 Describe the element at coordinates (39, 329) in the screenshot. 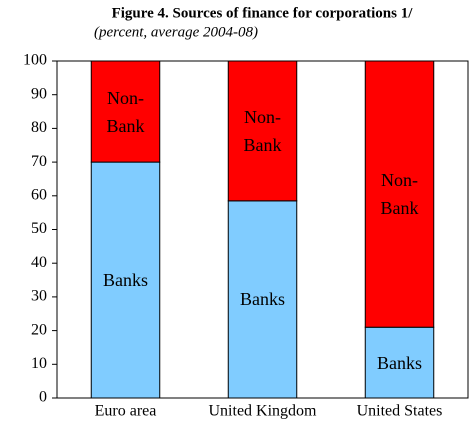

I see `y-tick-label: 20` at that location.